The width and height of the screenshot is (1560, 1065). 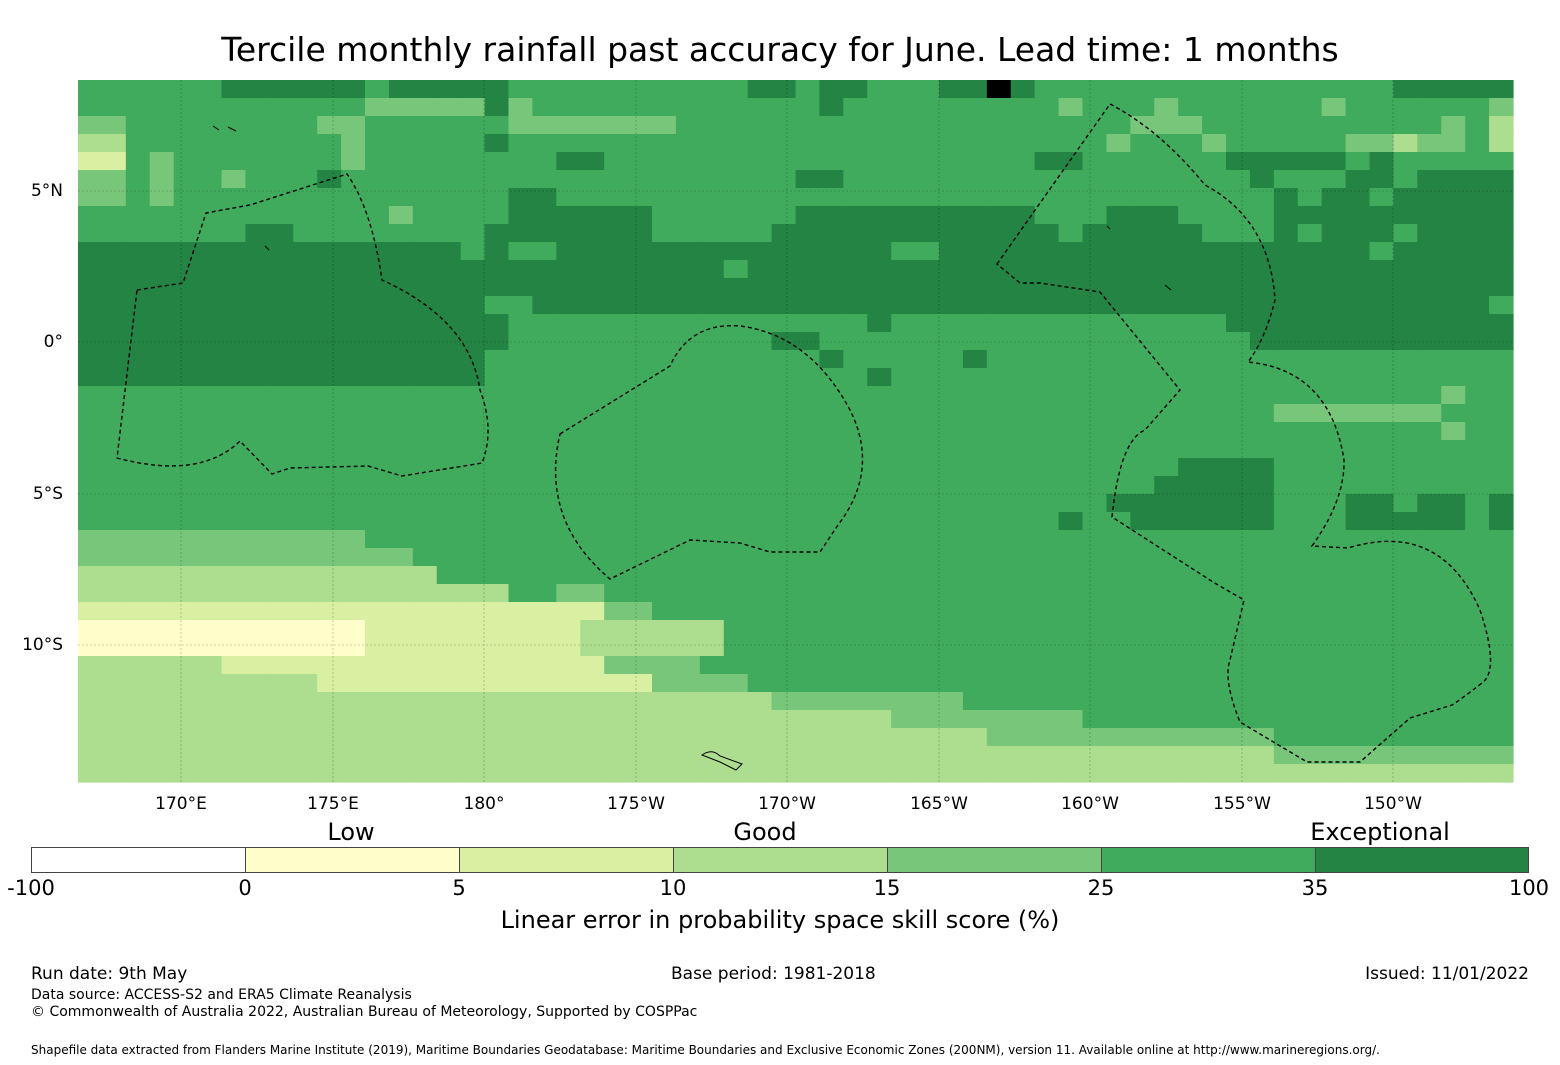 I want to click on lon-label: 160°W, so click(x=1090, y=804).